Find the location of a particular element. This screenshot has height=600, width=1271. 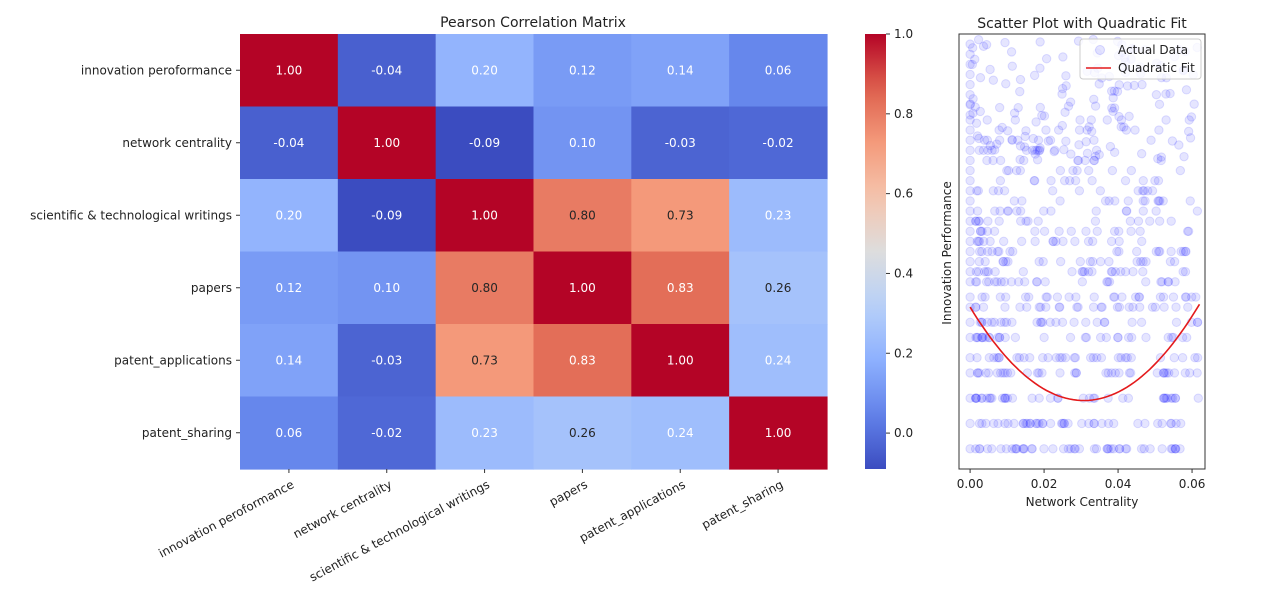

scatter-x-tick-label: 0.04 is located at coordinates (1118, 484).